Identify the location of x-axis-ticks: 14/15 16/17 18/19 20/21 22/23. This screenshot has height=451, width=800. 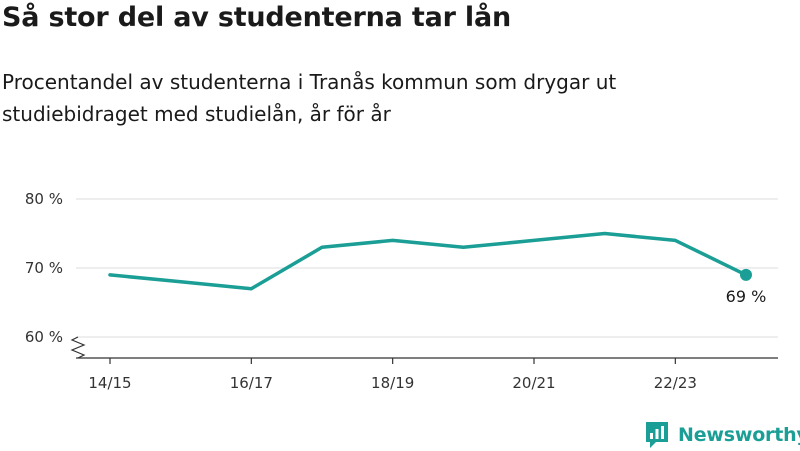
(392, 375).